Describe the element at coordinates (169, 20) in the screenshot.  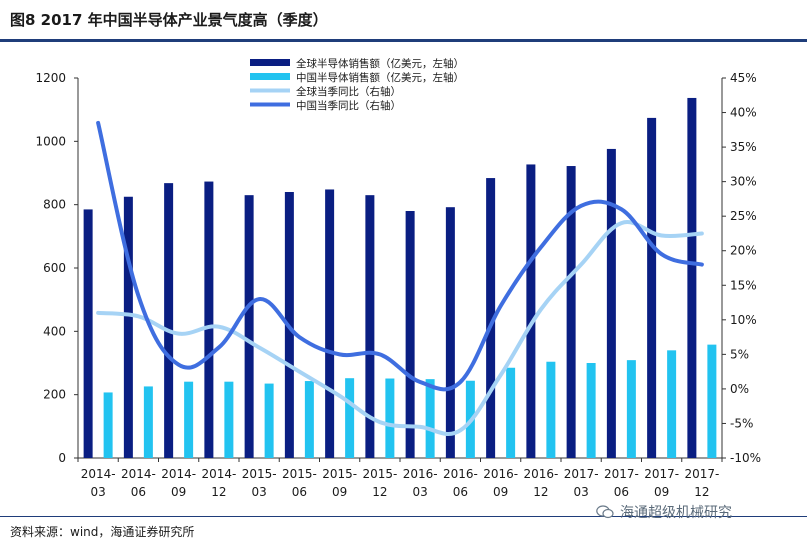
I see `chart-title: 图8 2017 年中国半导体产业景气度高（季度）` at that location.